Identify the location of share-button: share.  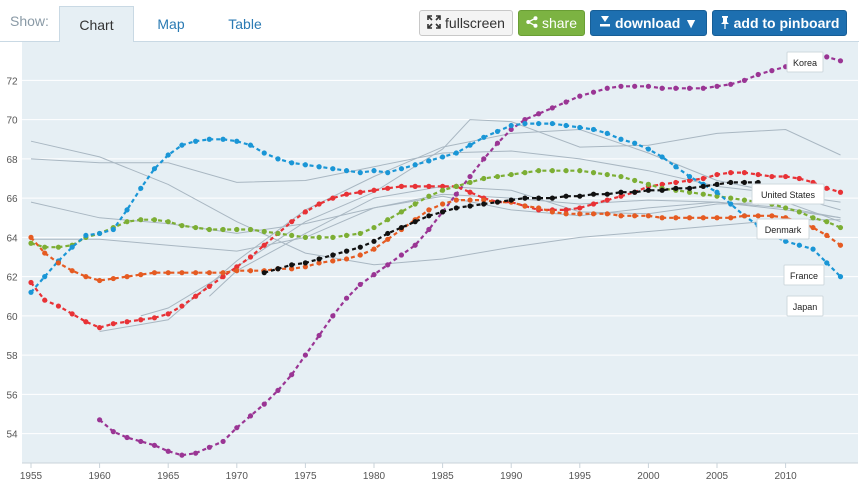
(551, 23).